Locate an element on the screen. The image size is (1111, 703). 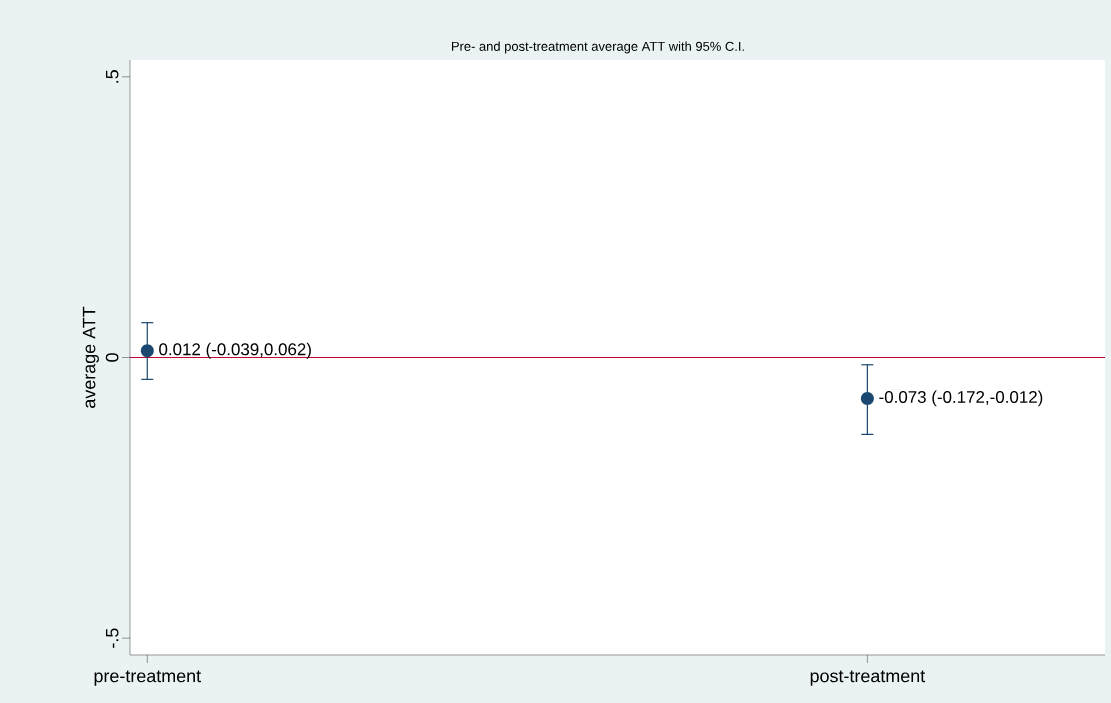
data-label: -0.073 (-0.172,-0.012) is located at coordinates (961, 398).